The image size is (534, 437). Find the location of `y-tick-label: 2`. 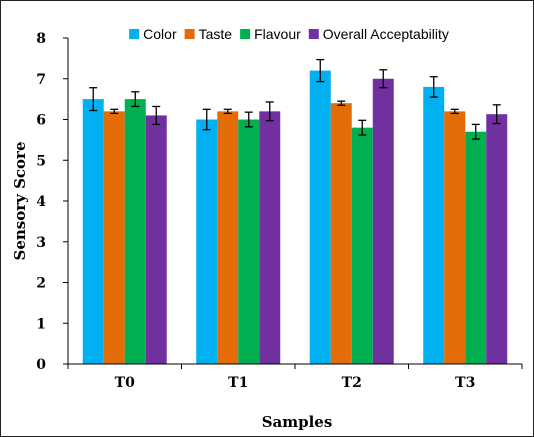

y-tick-label: 2 is located at coordinates (41, 284).